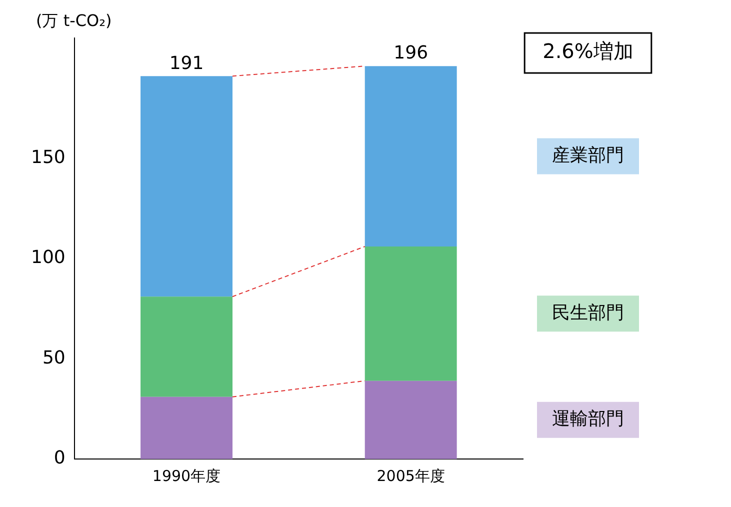 This screenshot has width=731, height=507. I want to click on text: 民生部門, so click(588, 313).